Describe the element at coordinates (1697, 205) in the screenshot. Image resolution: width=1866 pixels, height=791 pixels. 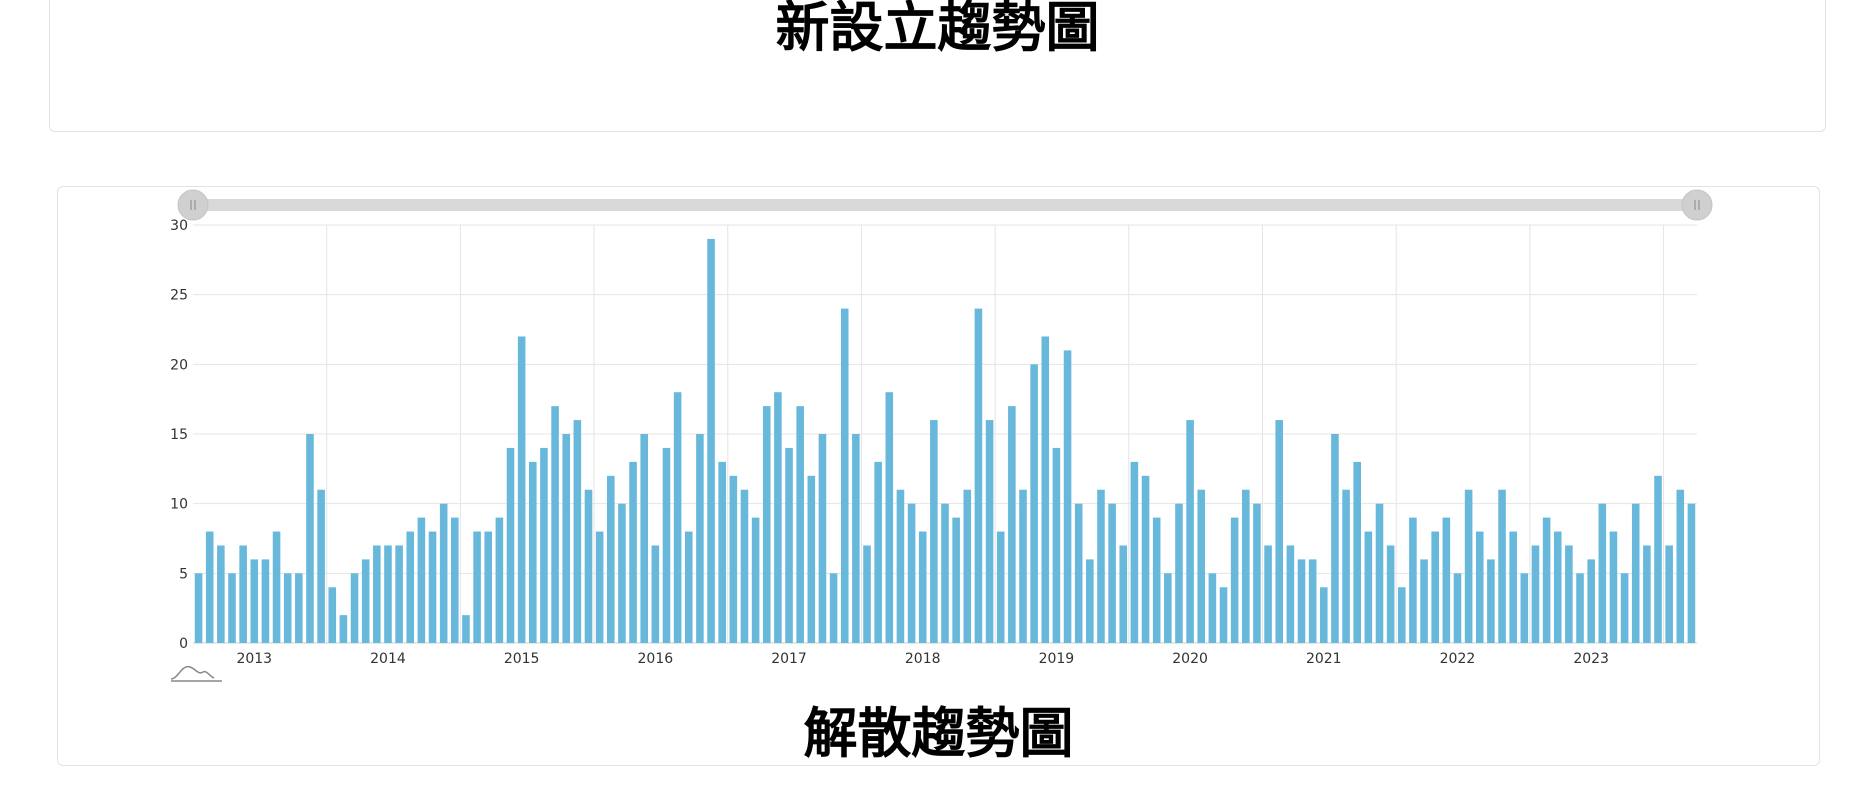
I see `handle-knob` at that location.